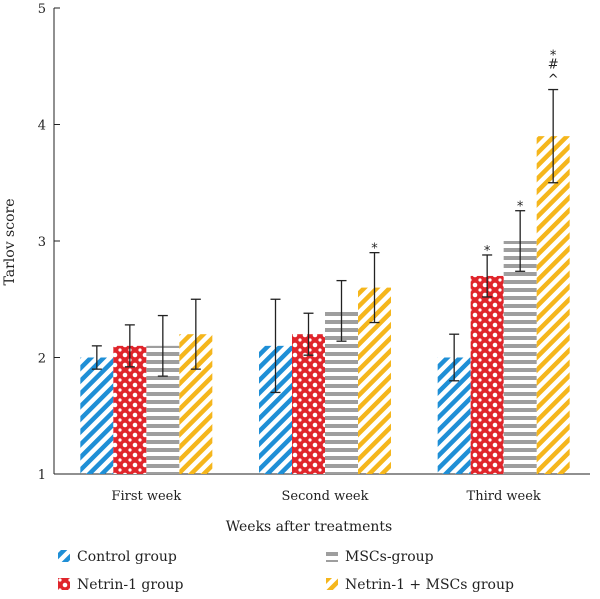 Image resolution: width=600 pixels, height=599 pixels. What do you see at coordinates (429, 585) in the screenshot?
I see `legend-label: Netrin-1 + MSCs group` at bounding box center [429, 585].